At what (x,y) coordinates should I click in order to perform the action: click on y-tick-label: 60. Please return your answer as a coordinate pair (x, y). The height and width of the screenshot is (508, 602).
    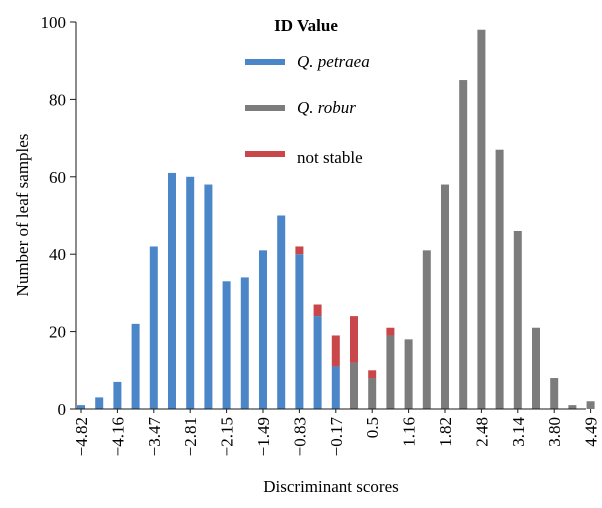
    Looking at the image, I should click on (57, 177).